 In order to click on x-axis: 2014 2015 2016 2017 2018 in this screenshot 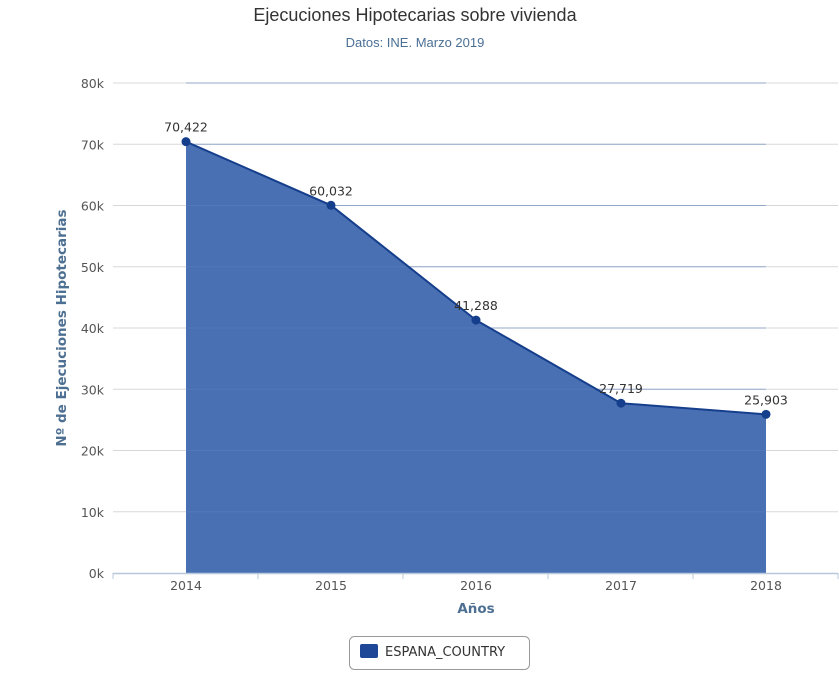, I will do `click(475, 582)`.